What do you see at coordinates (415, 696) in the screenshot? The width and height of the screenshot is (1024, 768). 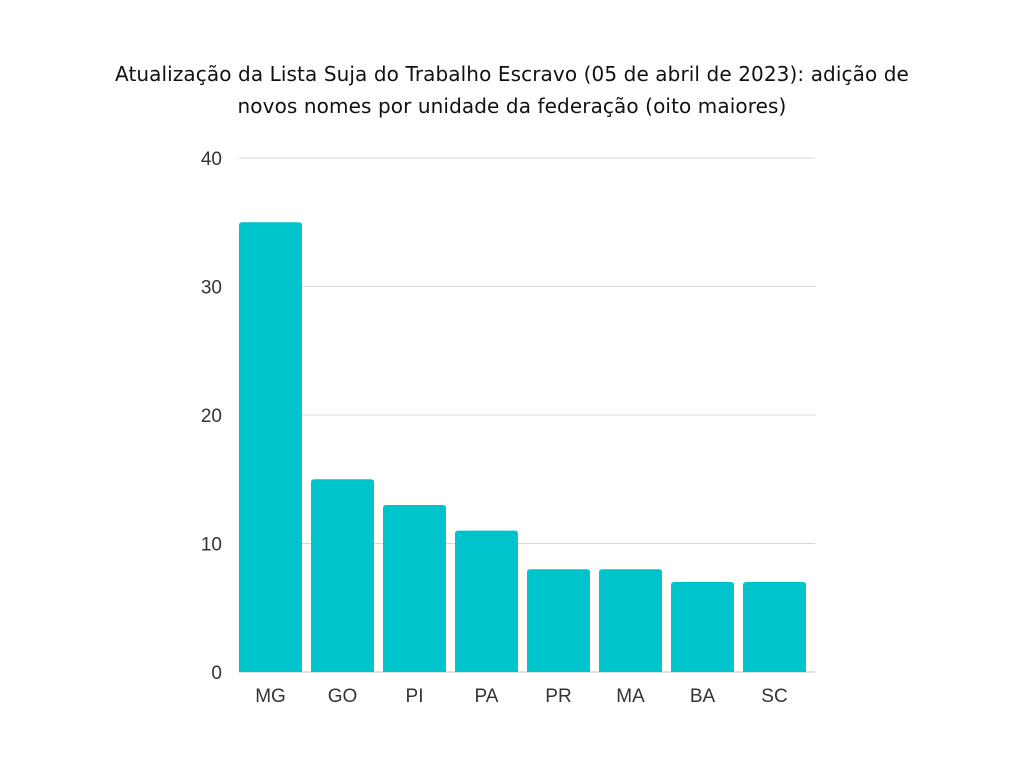 I see `x-tick-label-pi: PI` at bounding box center [415, 696].